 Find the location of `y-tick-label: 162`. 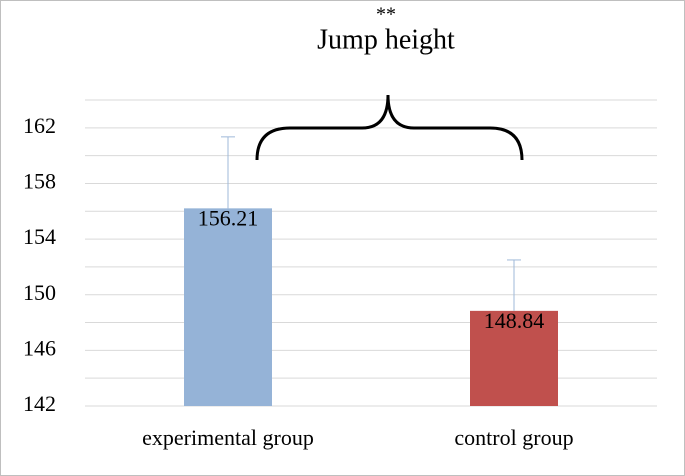

y-tick-label: 162 is located at coordinates (39, 125).